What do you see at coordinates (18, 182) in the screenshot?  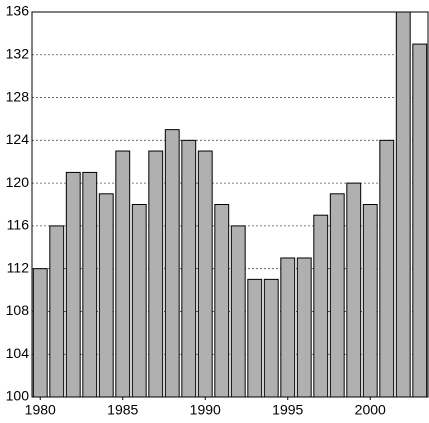 I see `y-tick-label: 120` at bounding box center [18, 182].